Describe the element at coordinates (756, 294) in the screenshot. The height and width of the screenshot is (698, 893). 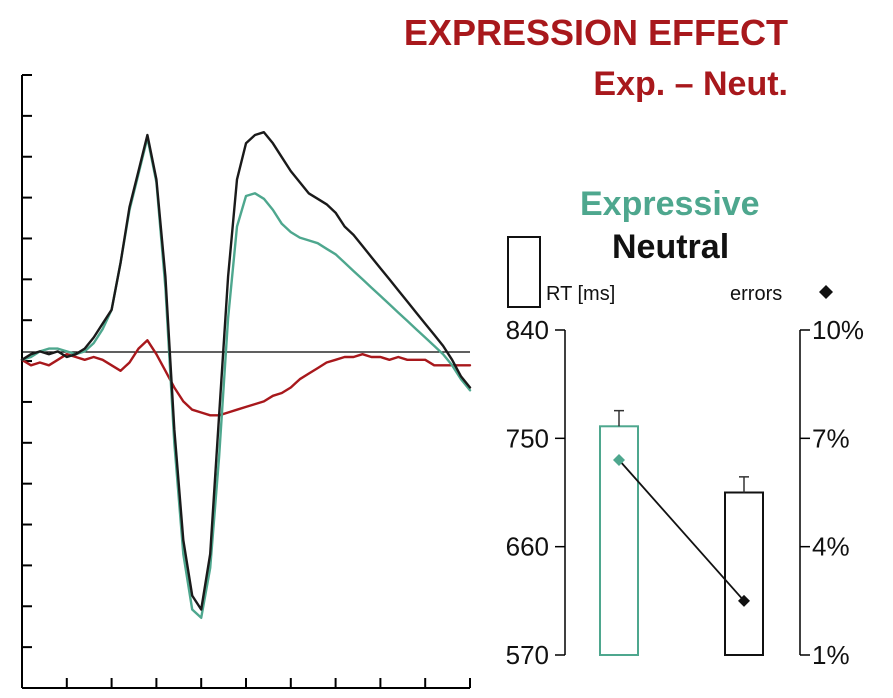
I see `legend-errors: errors` at that location.